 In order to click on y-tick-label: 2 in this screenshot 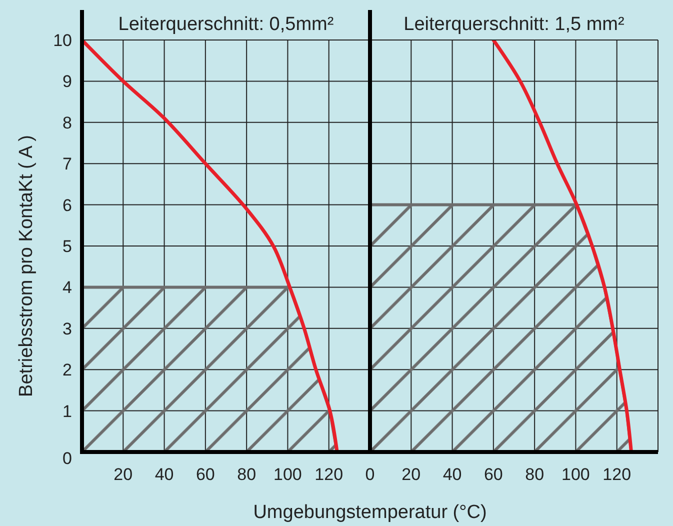, I will do `click(67, 370)`.